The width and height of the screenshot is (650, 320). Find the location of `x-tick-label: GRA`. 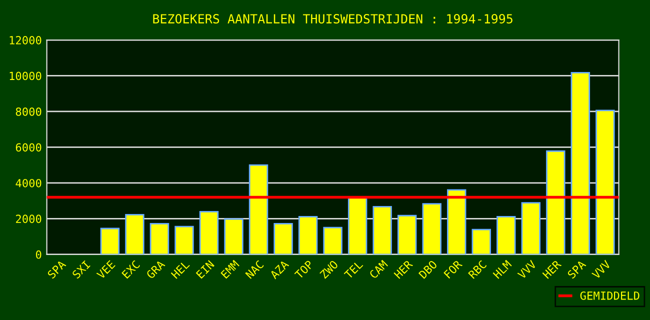

x-tick-label: GRA is located at coordinates (156, 270).